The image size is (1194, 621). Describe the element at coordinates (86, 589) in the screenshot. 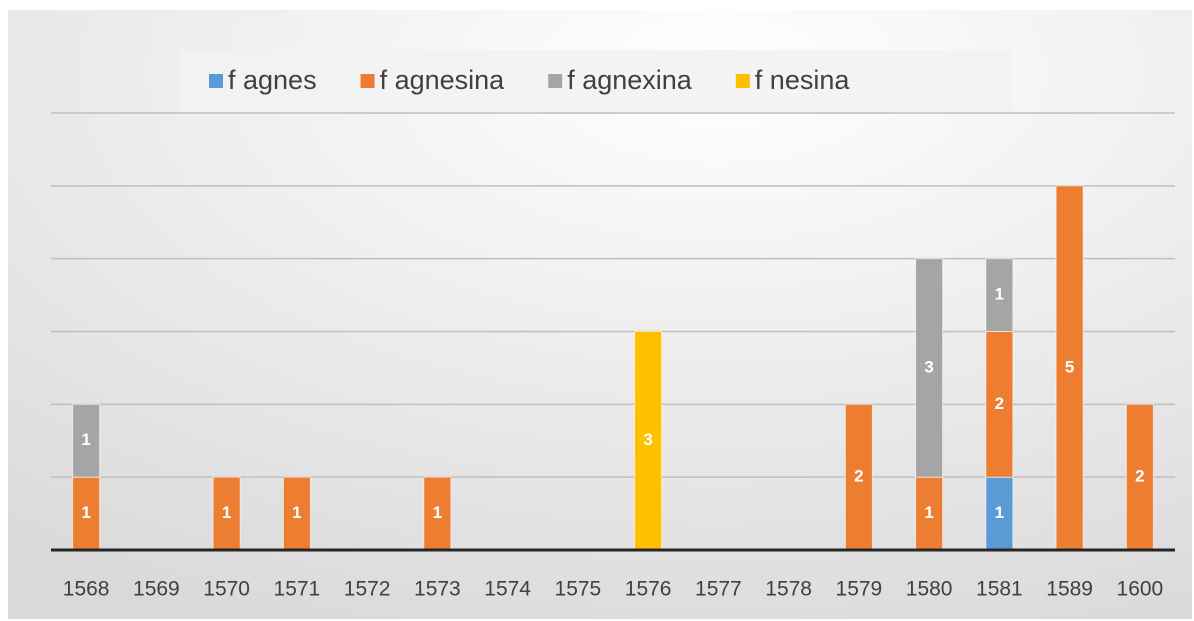

I see `x-tick-label: 1568` at that location.